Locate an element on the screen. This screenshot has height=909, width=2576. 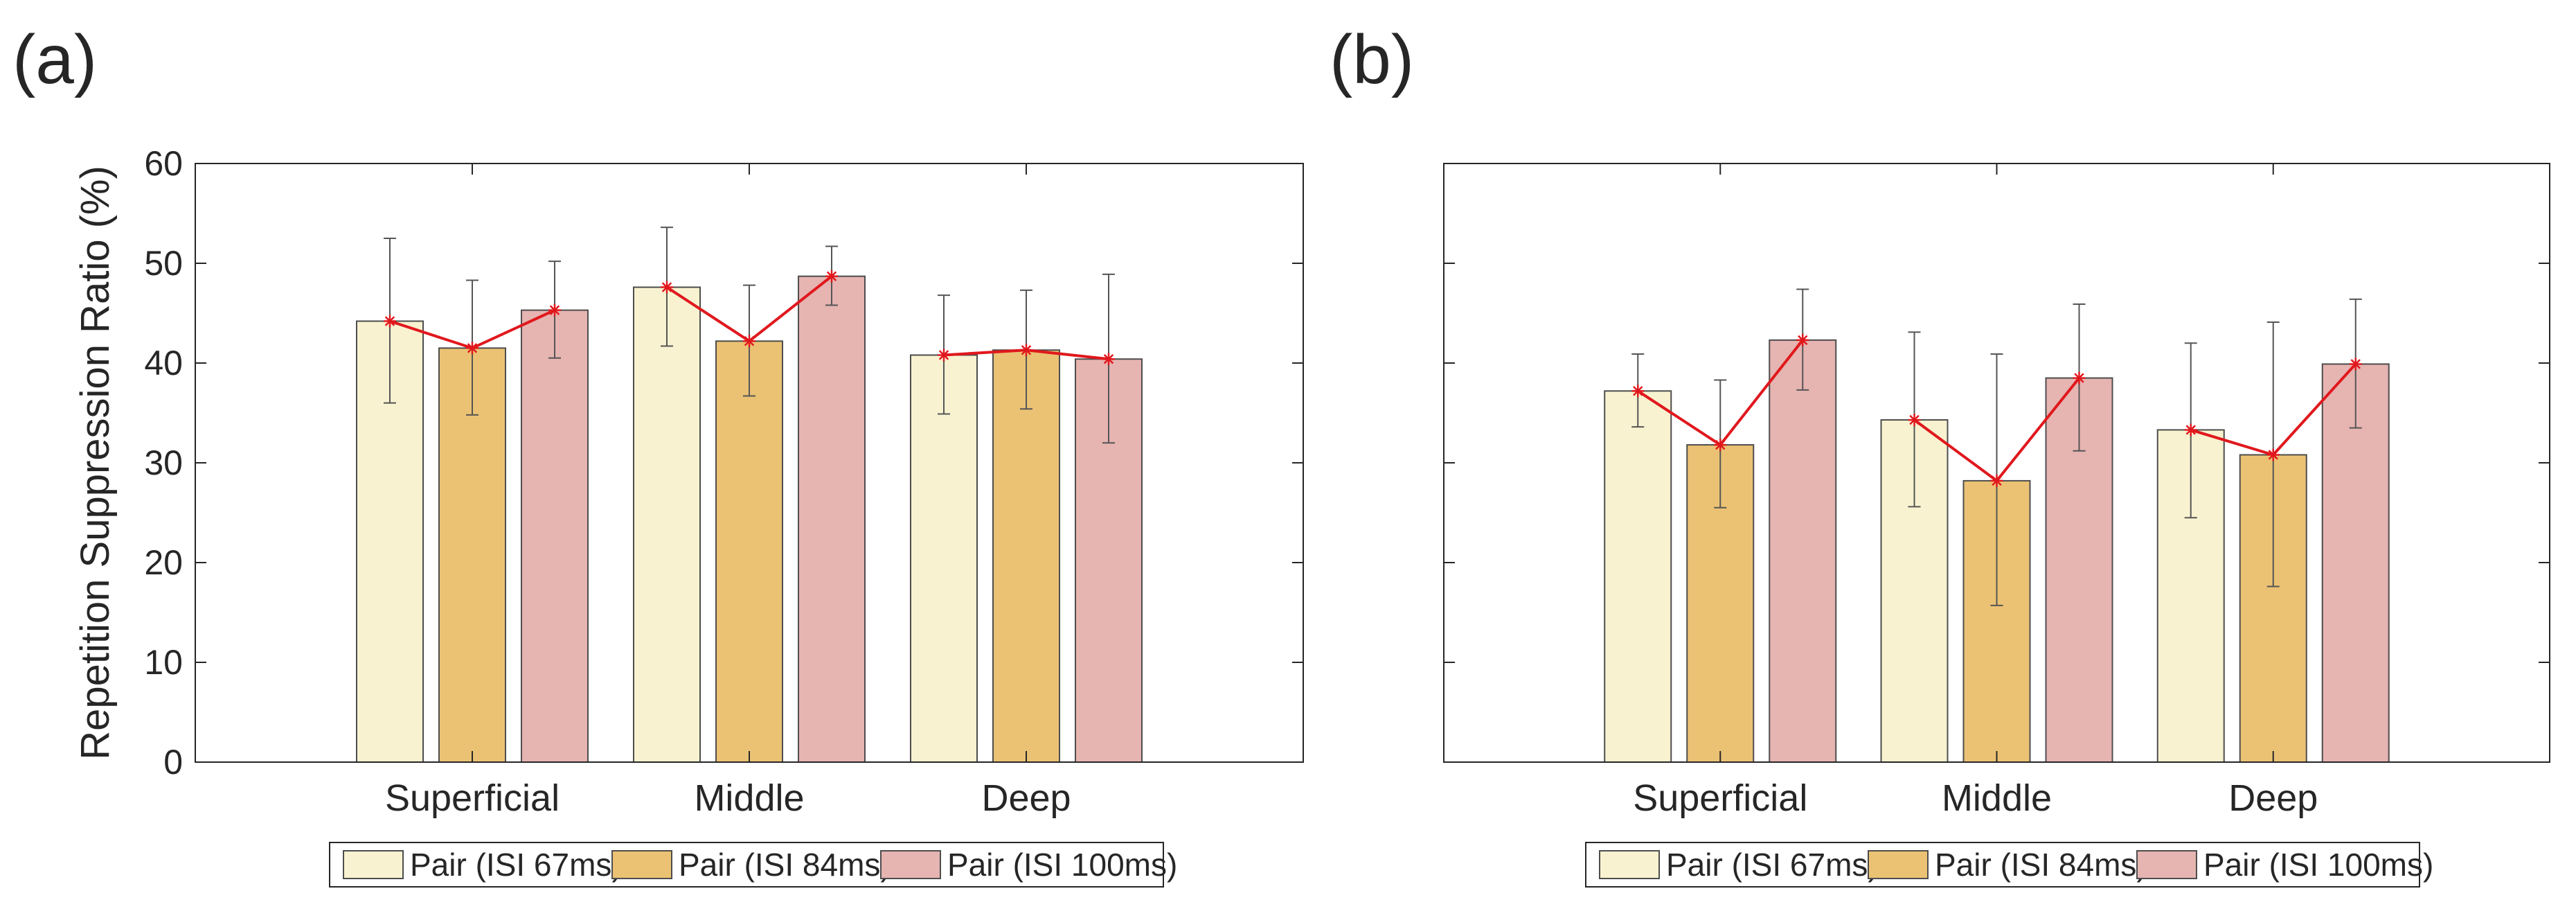
y-tick-label: 60 is located at coordinates (164, 163).